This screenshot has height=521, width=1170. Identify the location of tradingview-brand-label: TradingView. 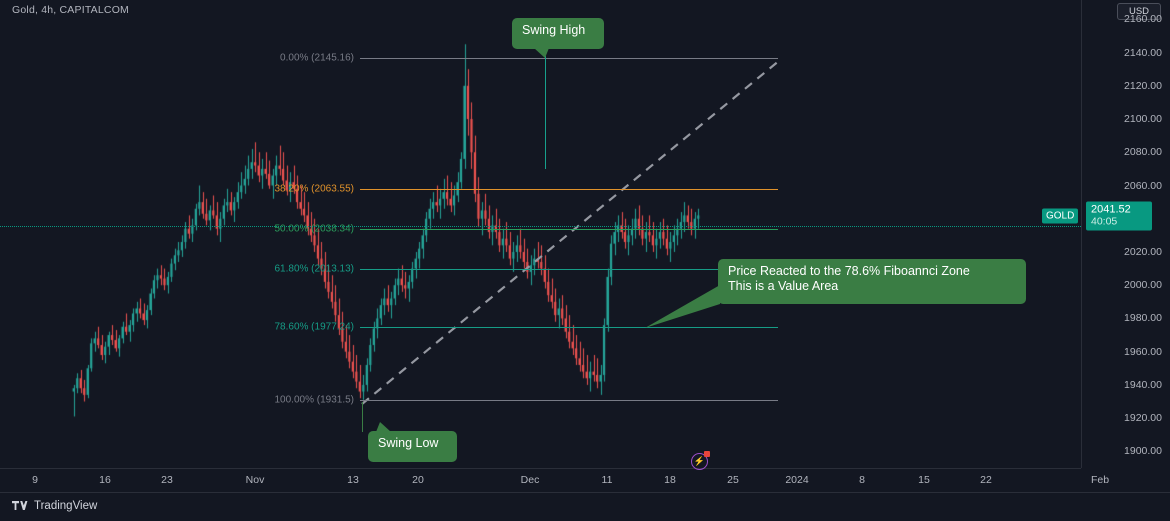
(66, 506).